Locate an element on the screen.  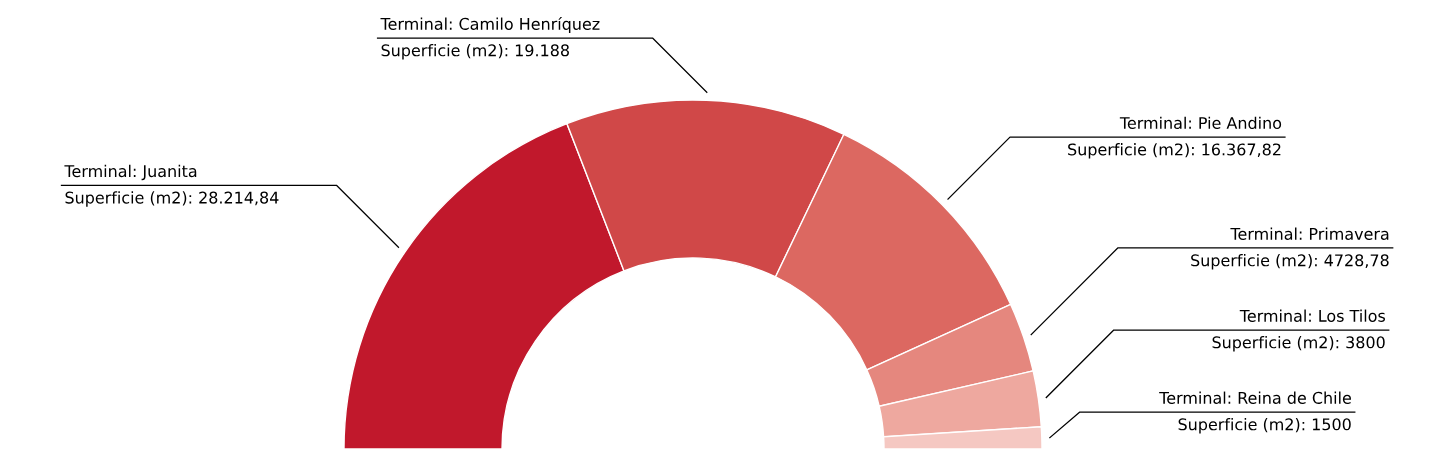
slice-label: Terminal: Los Tilos is located at coordinates (1312, 315).